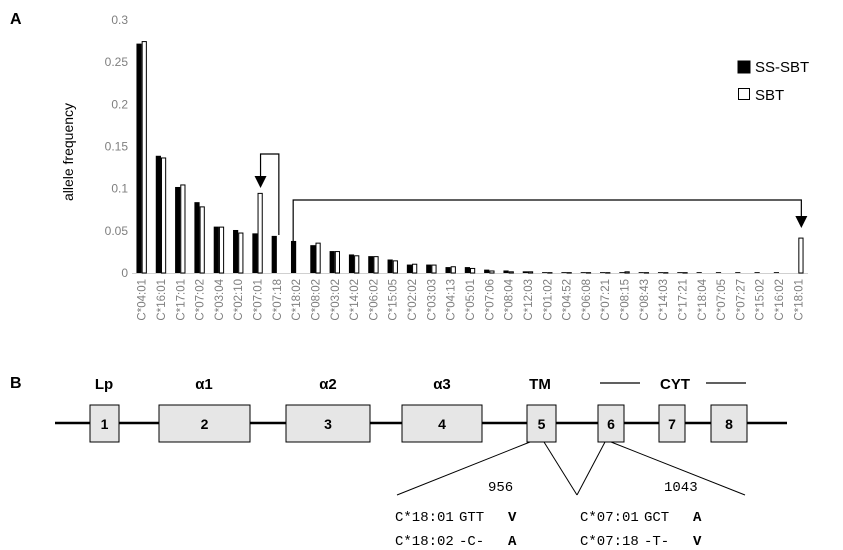  I want to click on exon-label: 8, so click(729, 424).